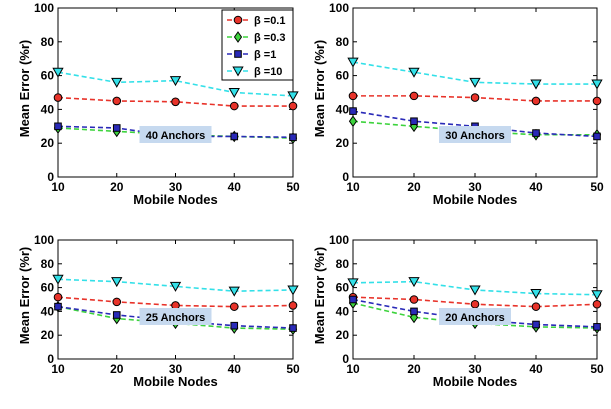 Image resolution: width=611 pixels, height=409 pixels. What do you see at coordinates (270, 38) in the screenshot?
I see `legend-label: β =0.3` at bounding box center [270, 38].